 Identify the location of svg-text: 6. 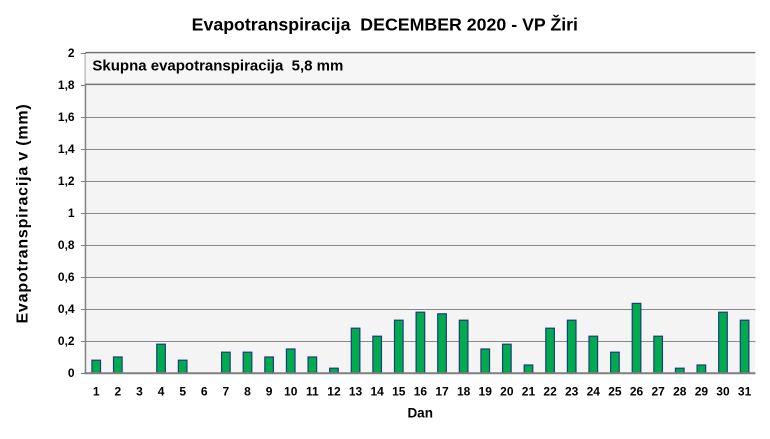
(204, 391).